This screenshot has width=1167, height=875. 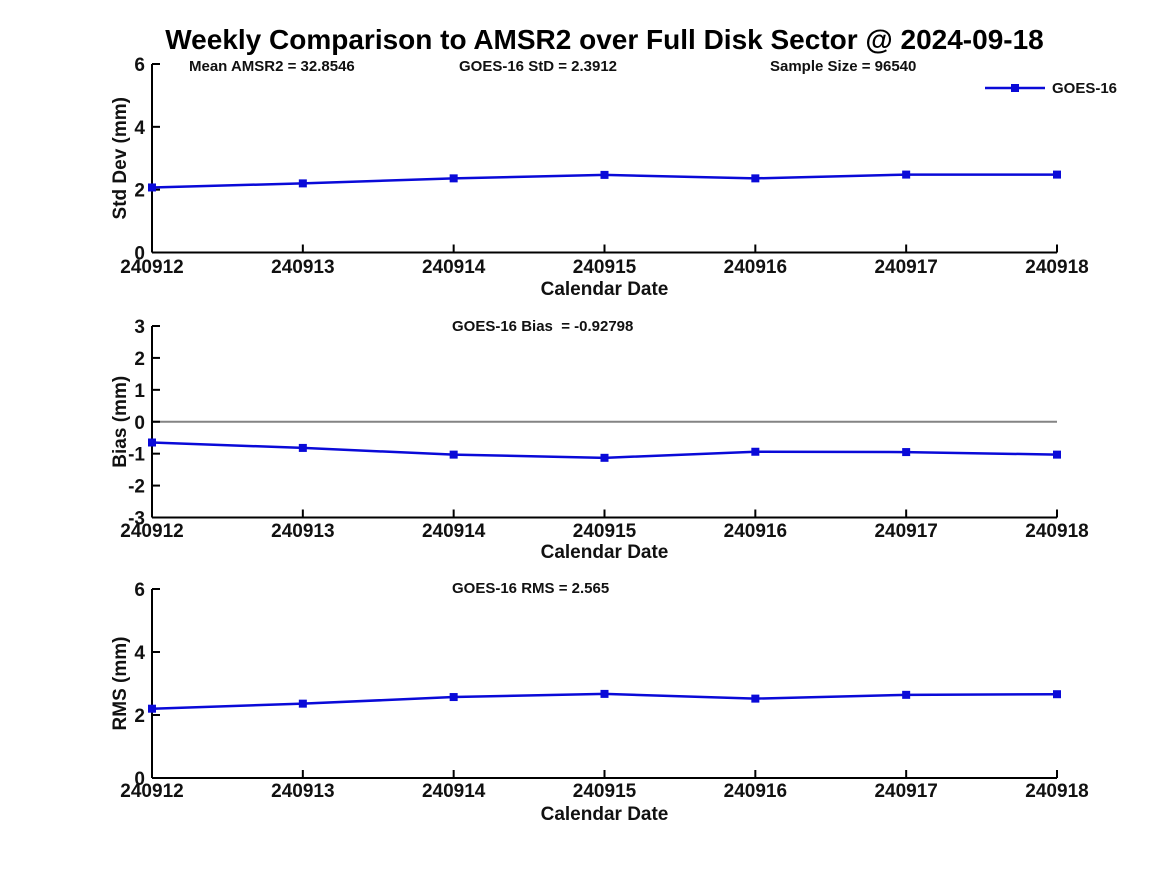 I want to click on y-tick-label: 3, so click(x=139, y=327).